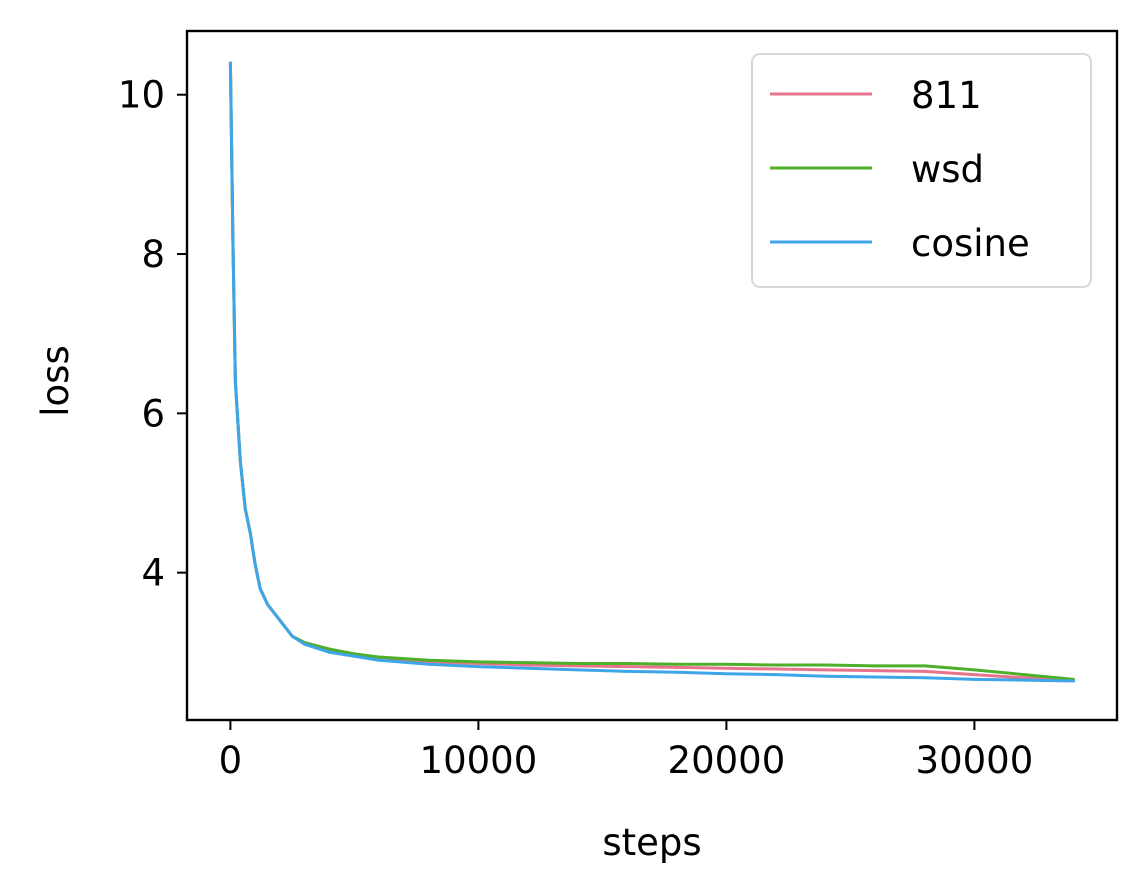 The image size is (1147, 894). What do you see at coordinates (141, 95) in the screenshot?
I see `y-tick-label: 10` at bounding box center [141, 95].